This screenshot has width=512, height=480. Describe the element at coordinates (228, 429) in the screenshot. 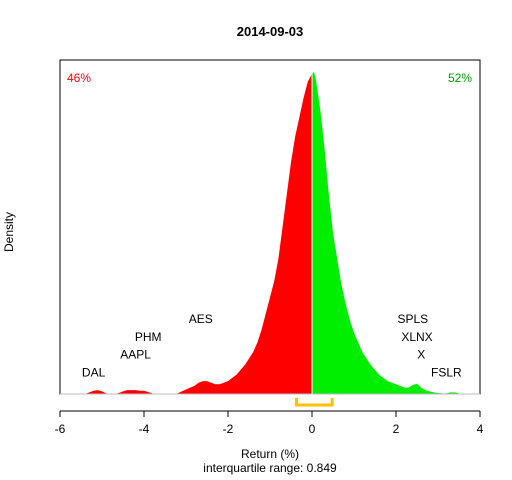

I see `x-tick-label: -2` at that location.